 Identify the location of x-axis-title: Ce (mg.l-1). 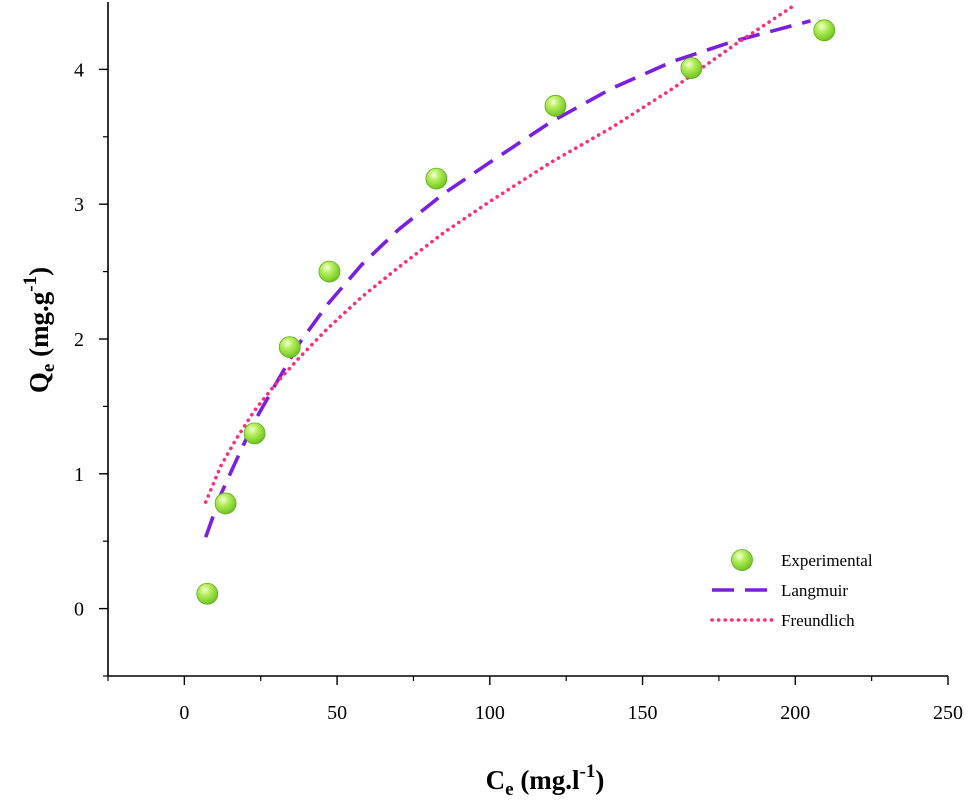
(545, 780).